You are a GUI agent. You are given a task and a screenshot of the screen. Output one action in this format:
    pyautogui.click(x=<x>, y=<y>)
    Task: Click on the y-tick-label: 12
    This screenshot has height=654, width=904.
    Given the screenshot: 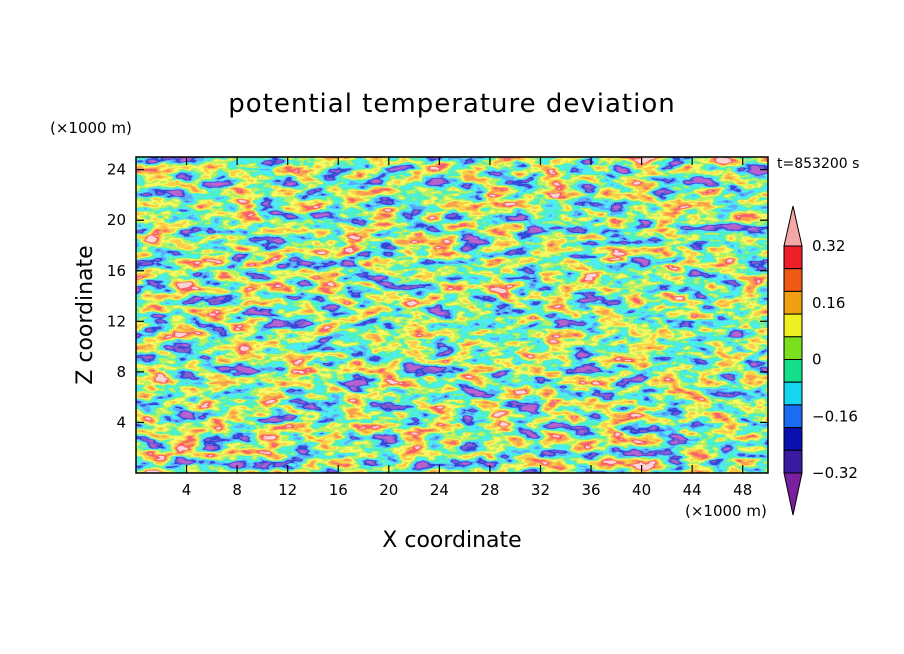 What is the action you would take?
    pyautogui.click(x=116, y=321)
    